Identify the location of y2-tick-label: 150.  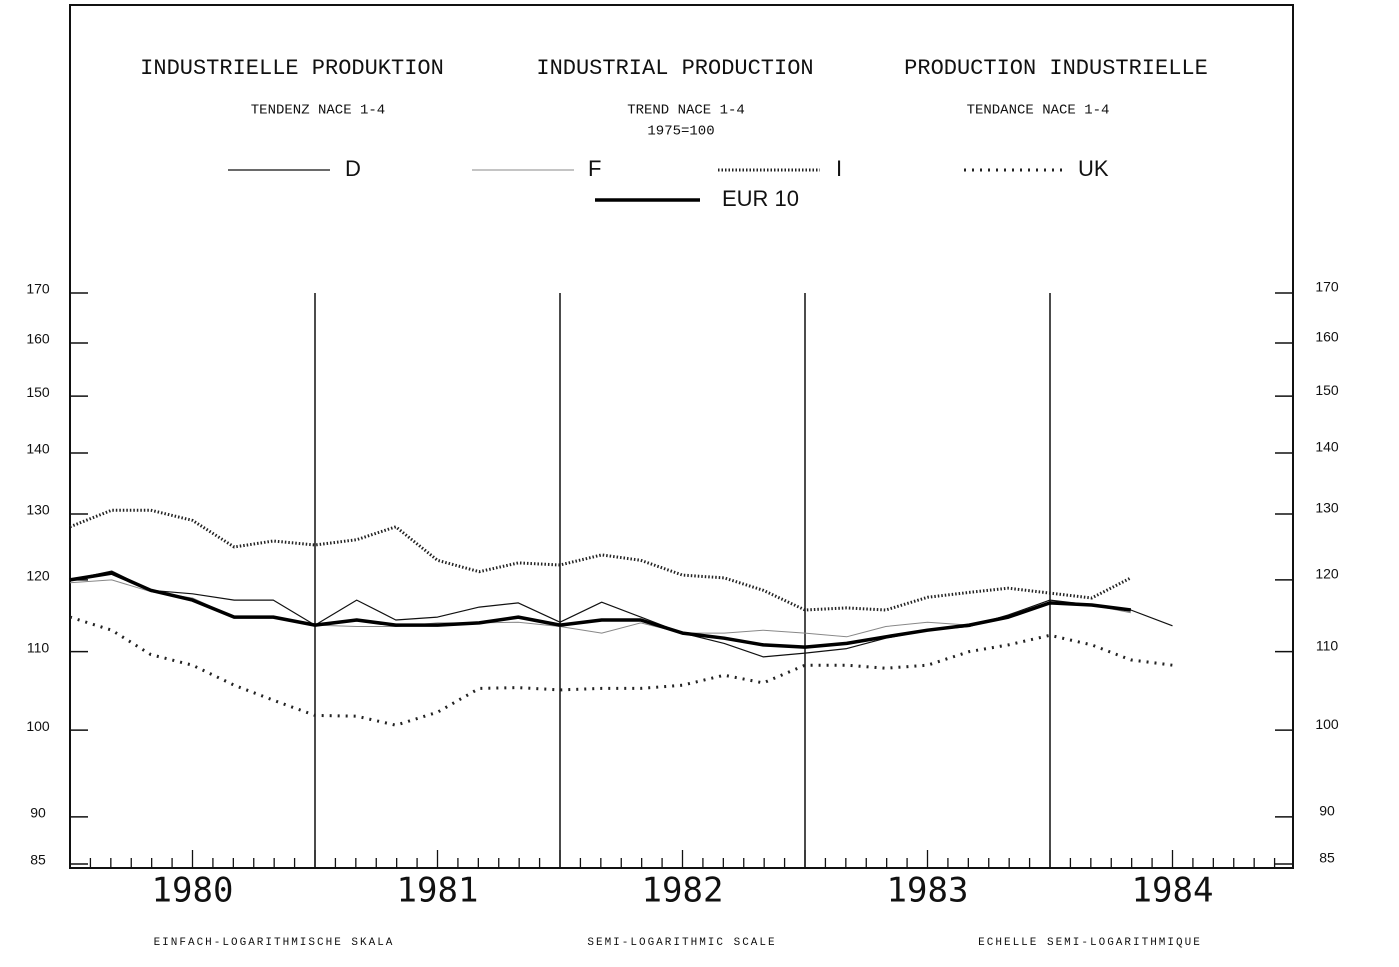
(1327, 390).